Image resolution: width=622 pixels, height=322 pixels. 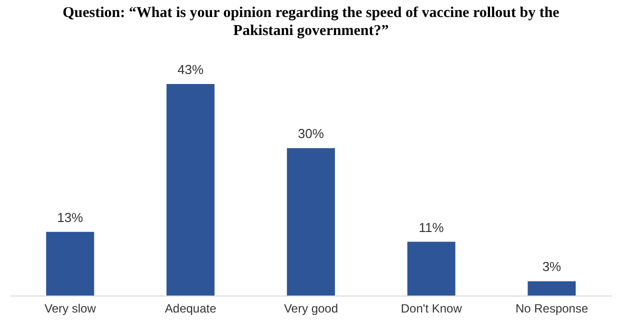 What do you see at coordinates (70, 309) in the screenshot?
I see `x-tick-label: Very slow` at bounding box center [70, 309].